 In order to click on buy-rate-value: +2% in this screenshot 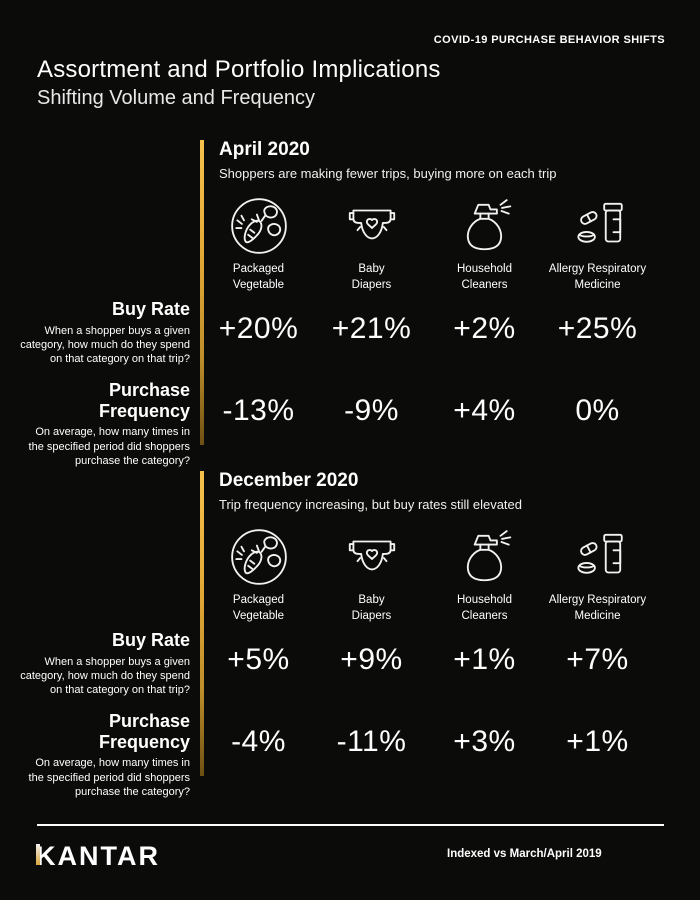, I will do `click(484, 328)`.